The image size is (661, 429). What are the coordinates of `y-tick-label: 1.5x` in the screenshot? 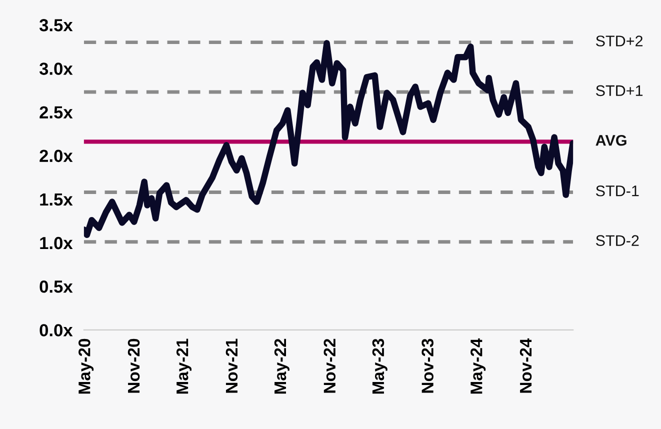 It's located at (56, 200).